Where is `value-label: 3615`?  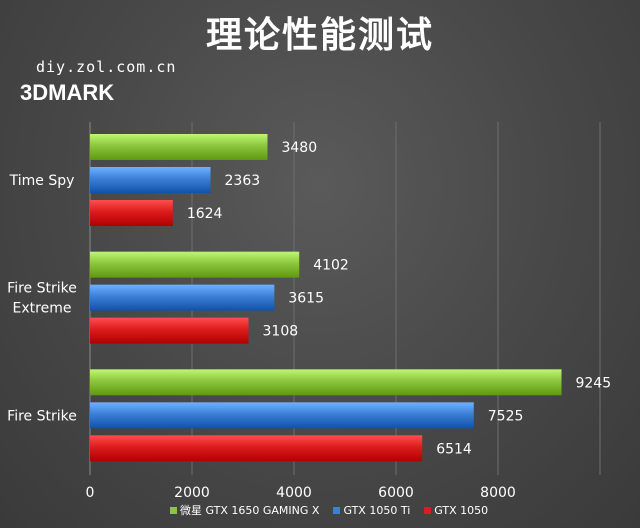 value-label: 3615 is located at coordinates (306, 299).